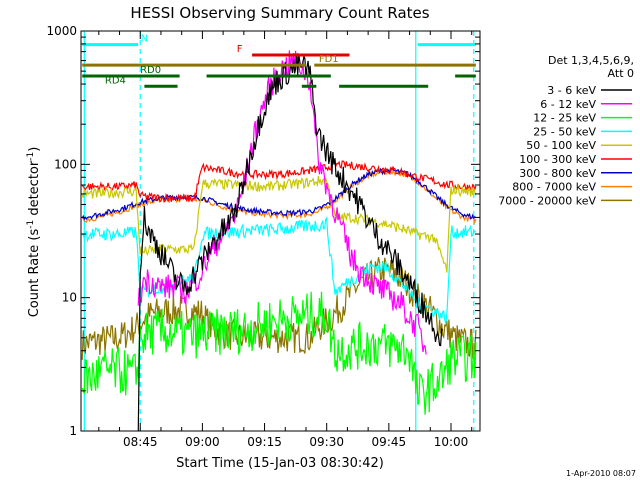 Image resolution: width=640 pixels, height=480 pixels. I want to click on legend-label: 100 - 300 keV, so click(557, 159).